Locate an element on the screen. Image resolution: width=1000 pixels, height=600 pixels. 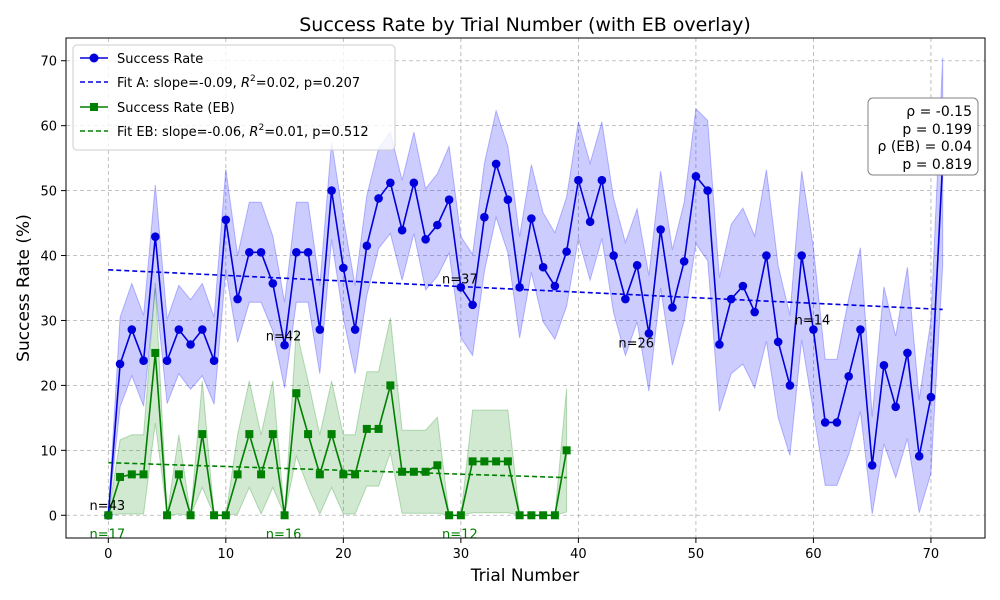
legend-fit-eb-suffix: =0.01, p=0.512 is located at coordinates (316, 132).